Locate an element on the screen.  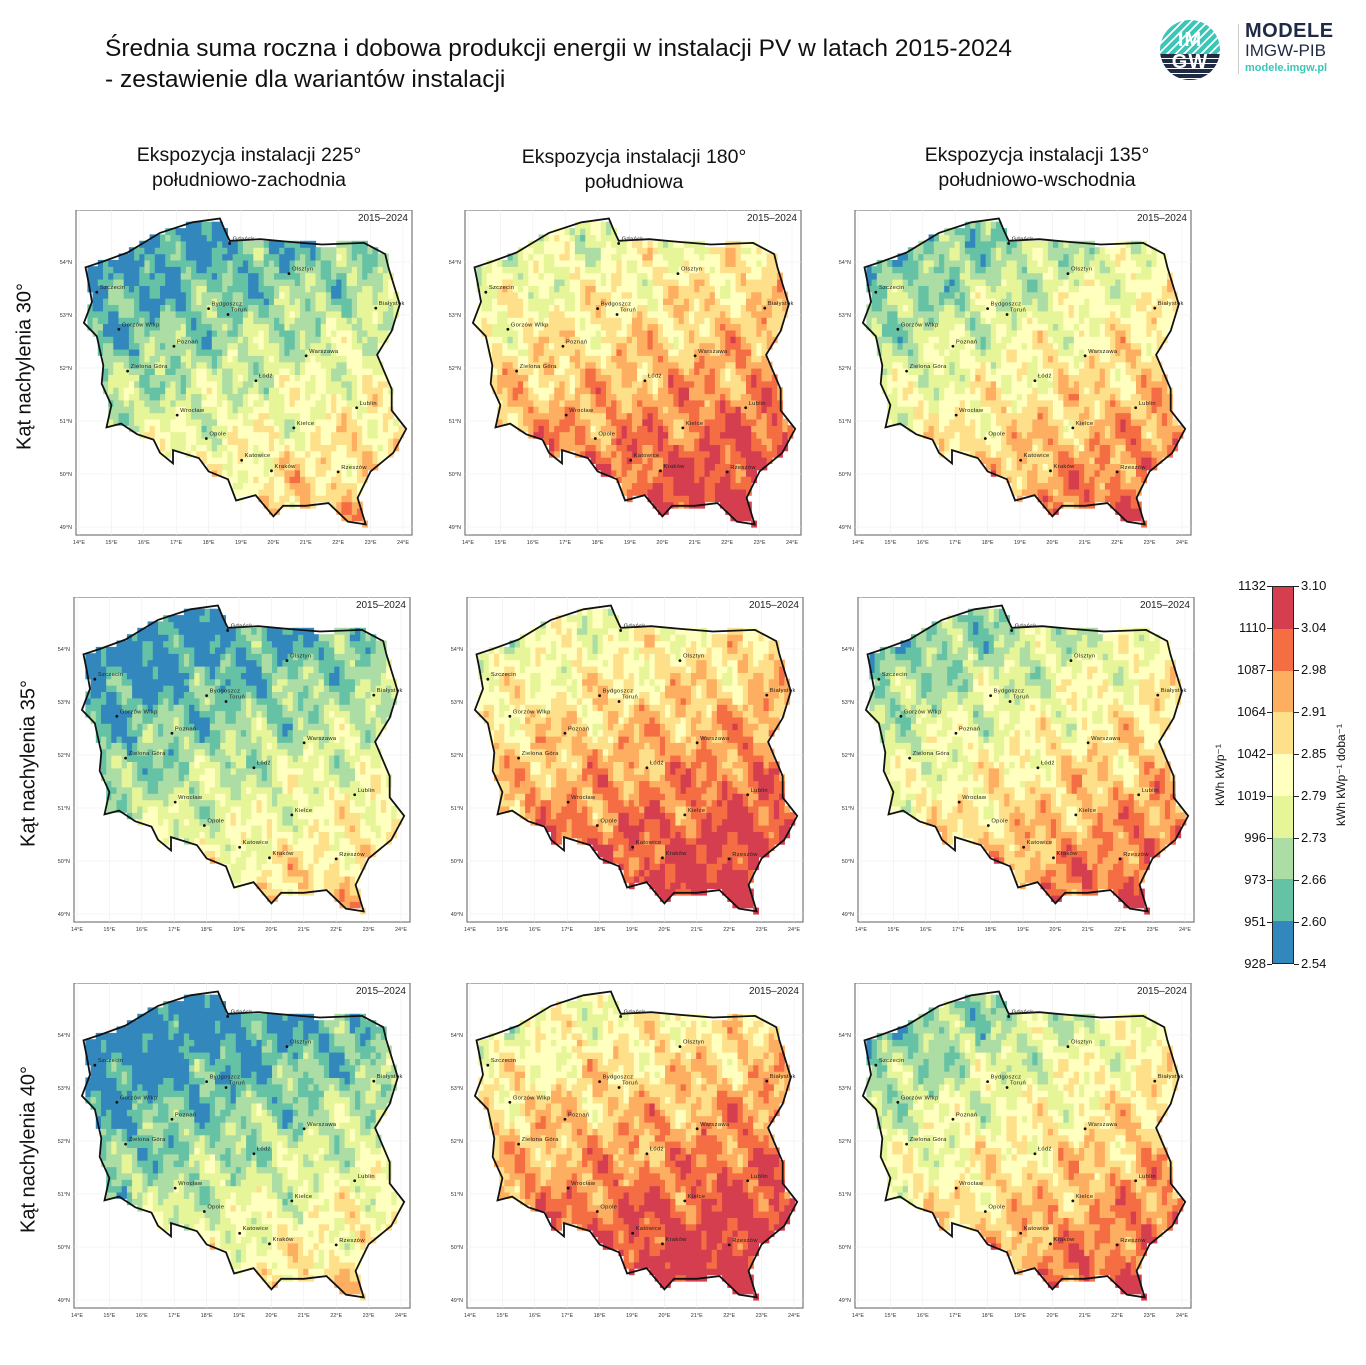
country-border is located at coordinates (245, 371).